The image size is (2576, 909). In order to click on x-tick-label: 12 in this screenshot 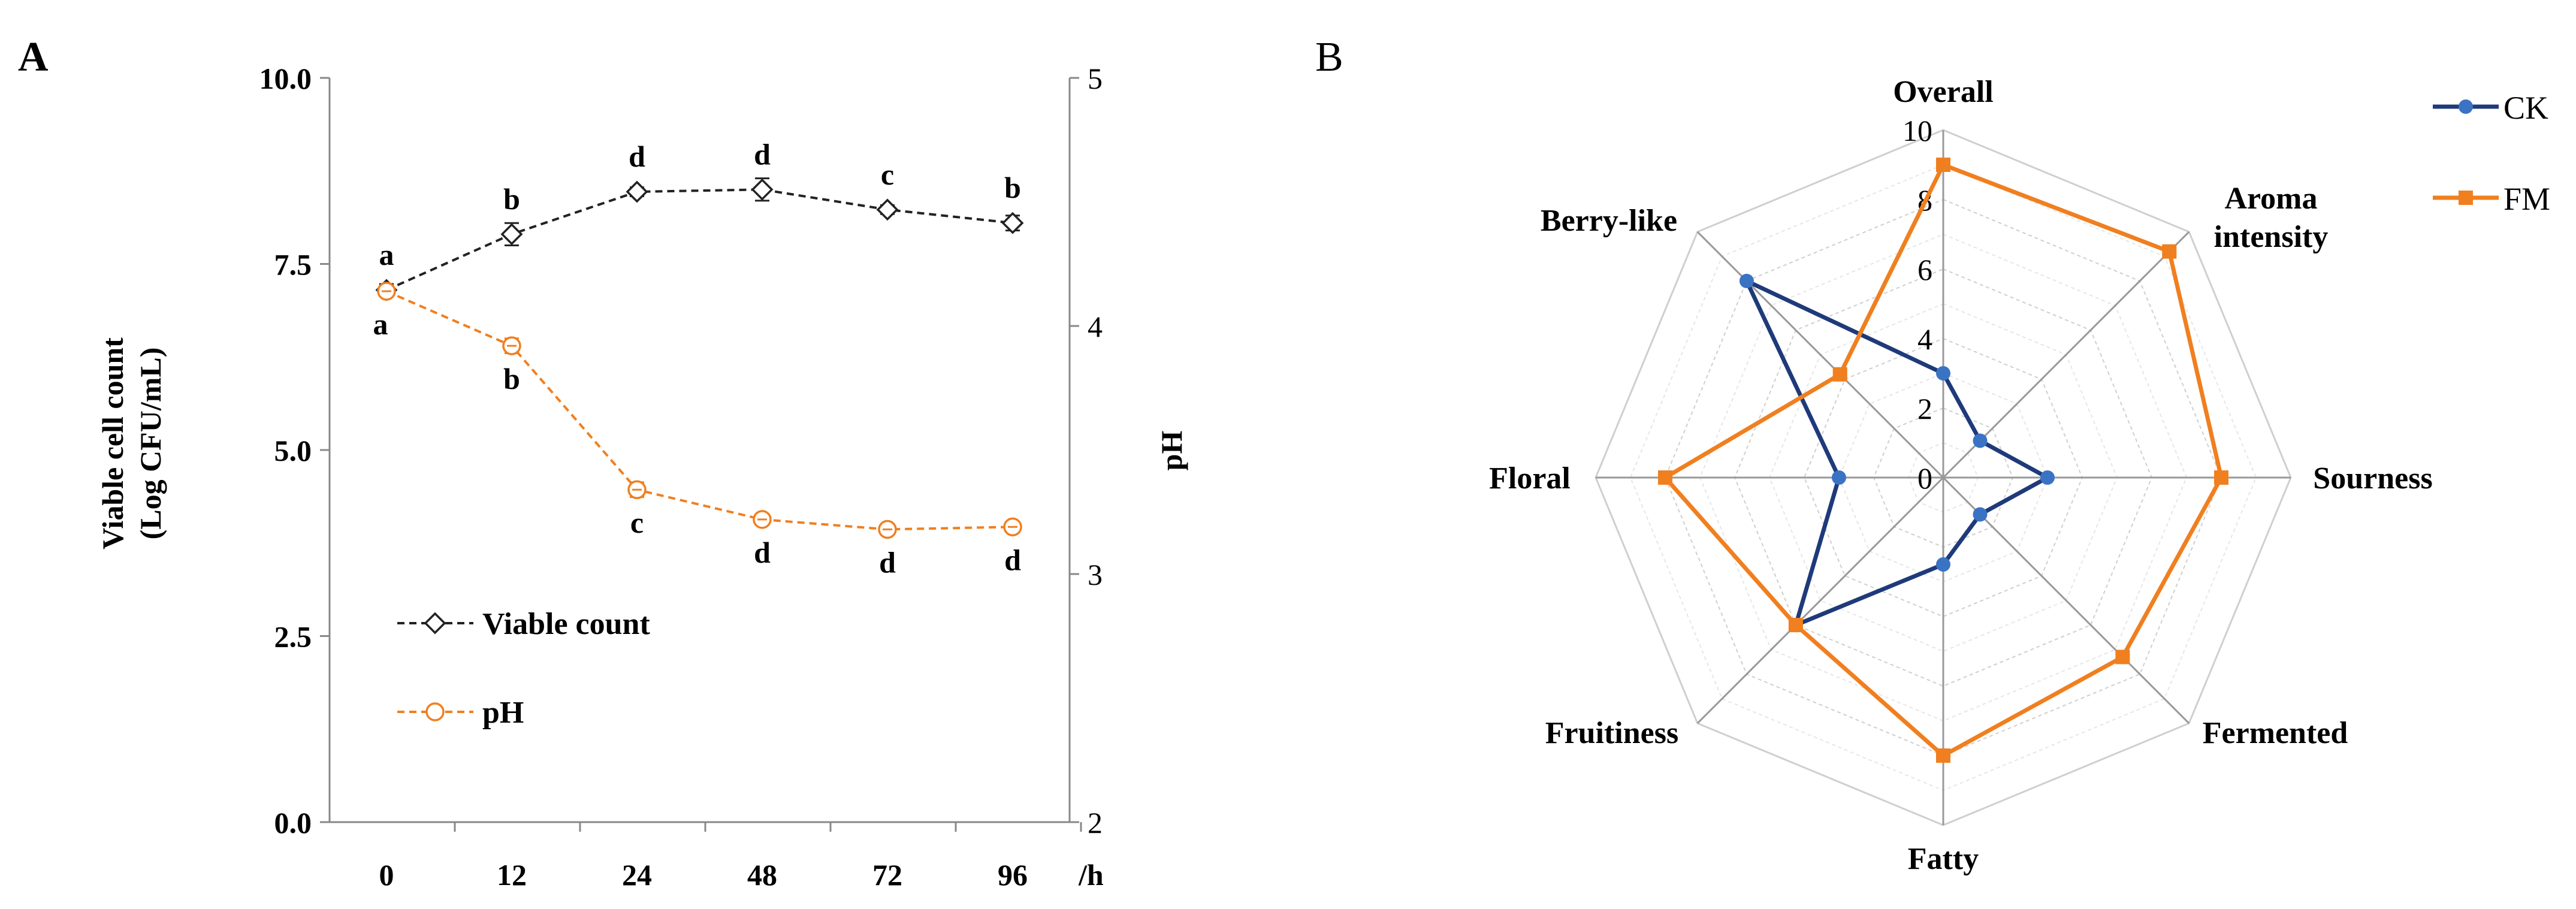, I will do `click(512, 875)`.